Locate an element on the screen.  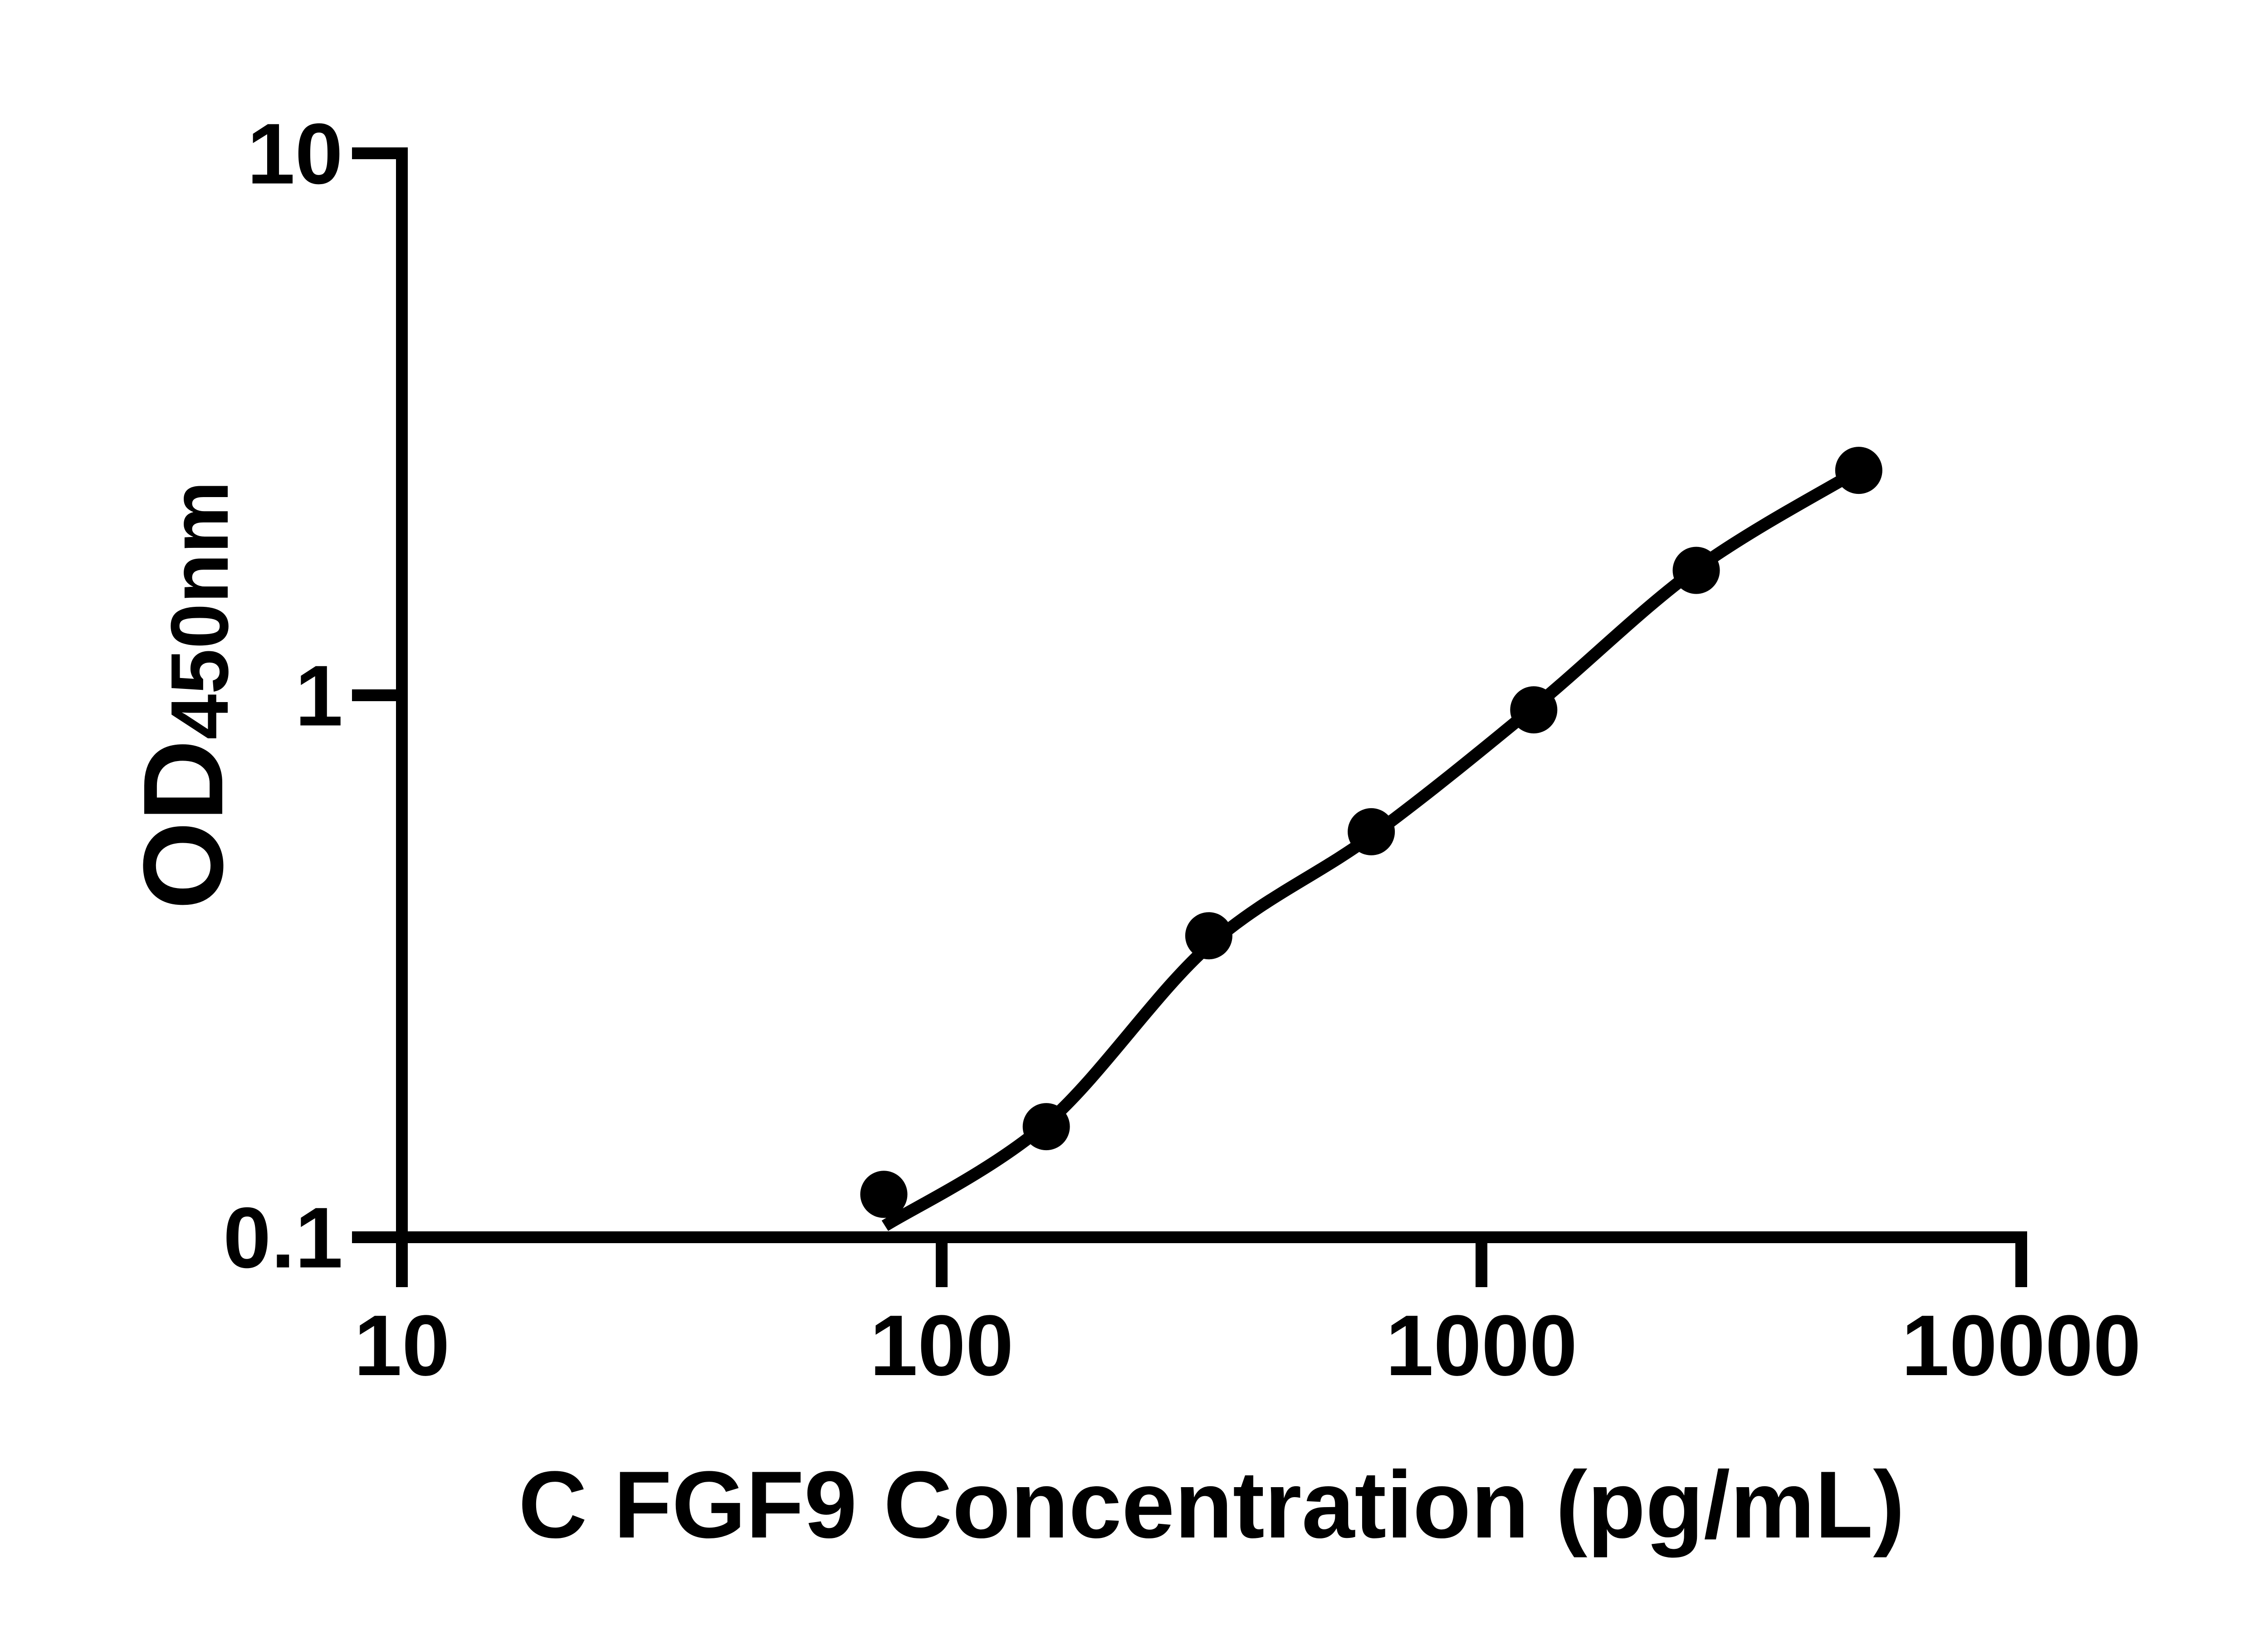
y-axis-title-main: OD is located at coordinates (183, 825).